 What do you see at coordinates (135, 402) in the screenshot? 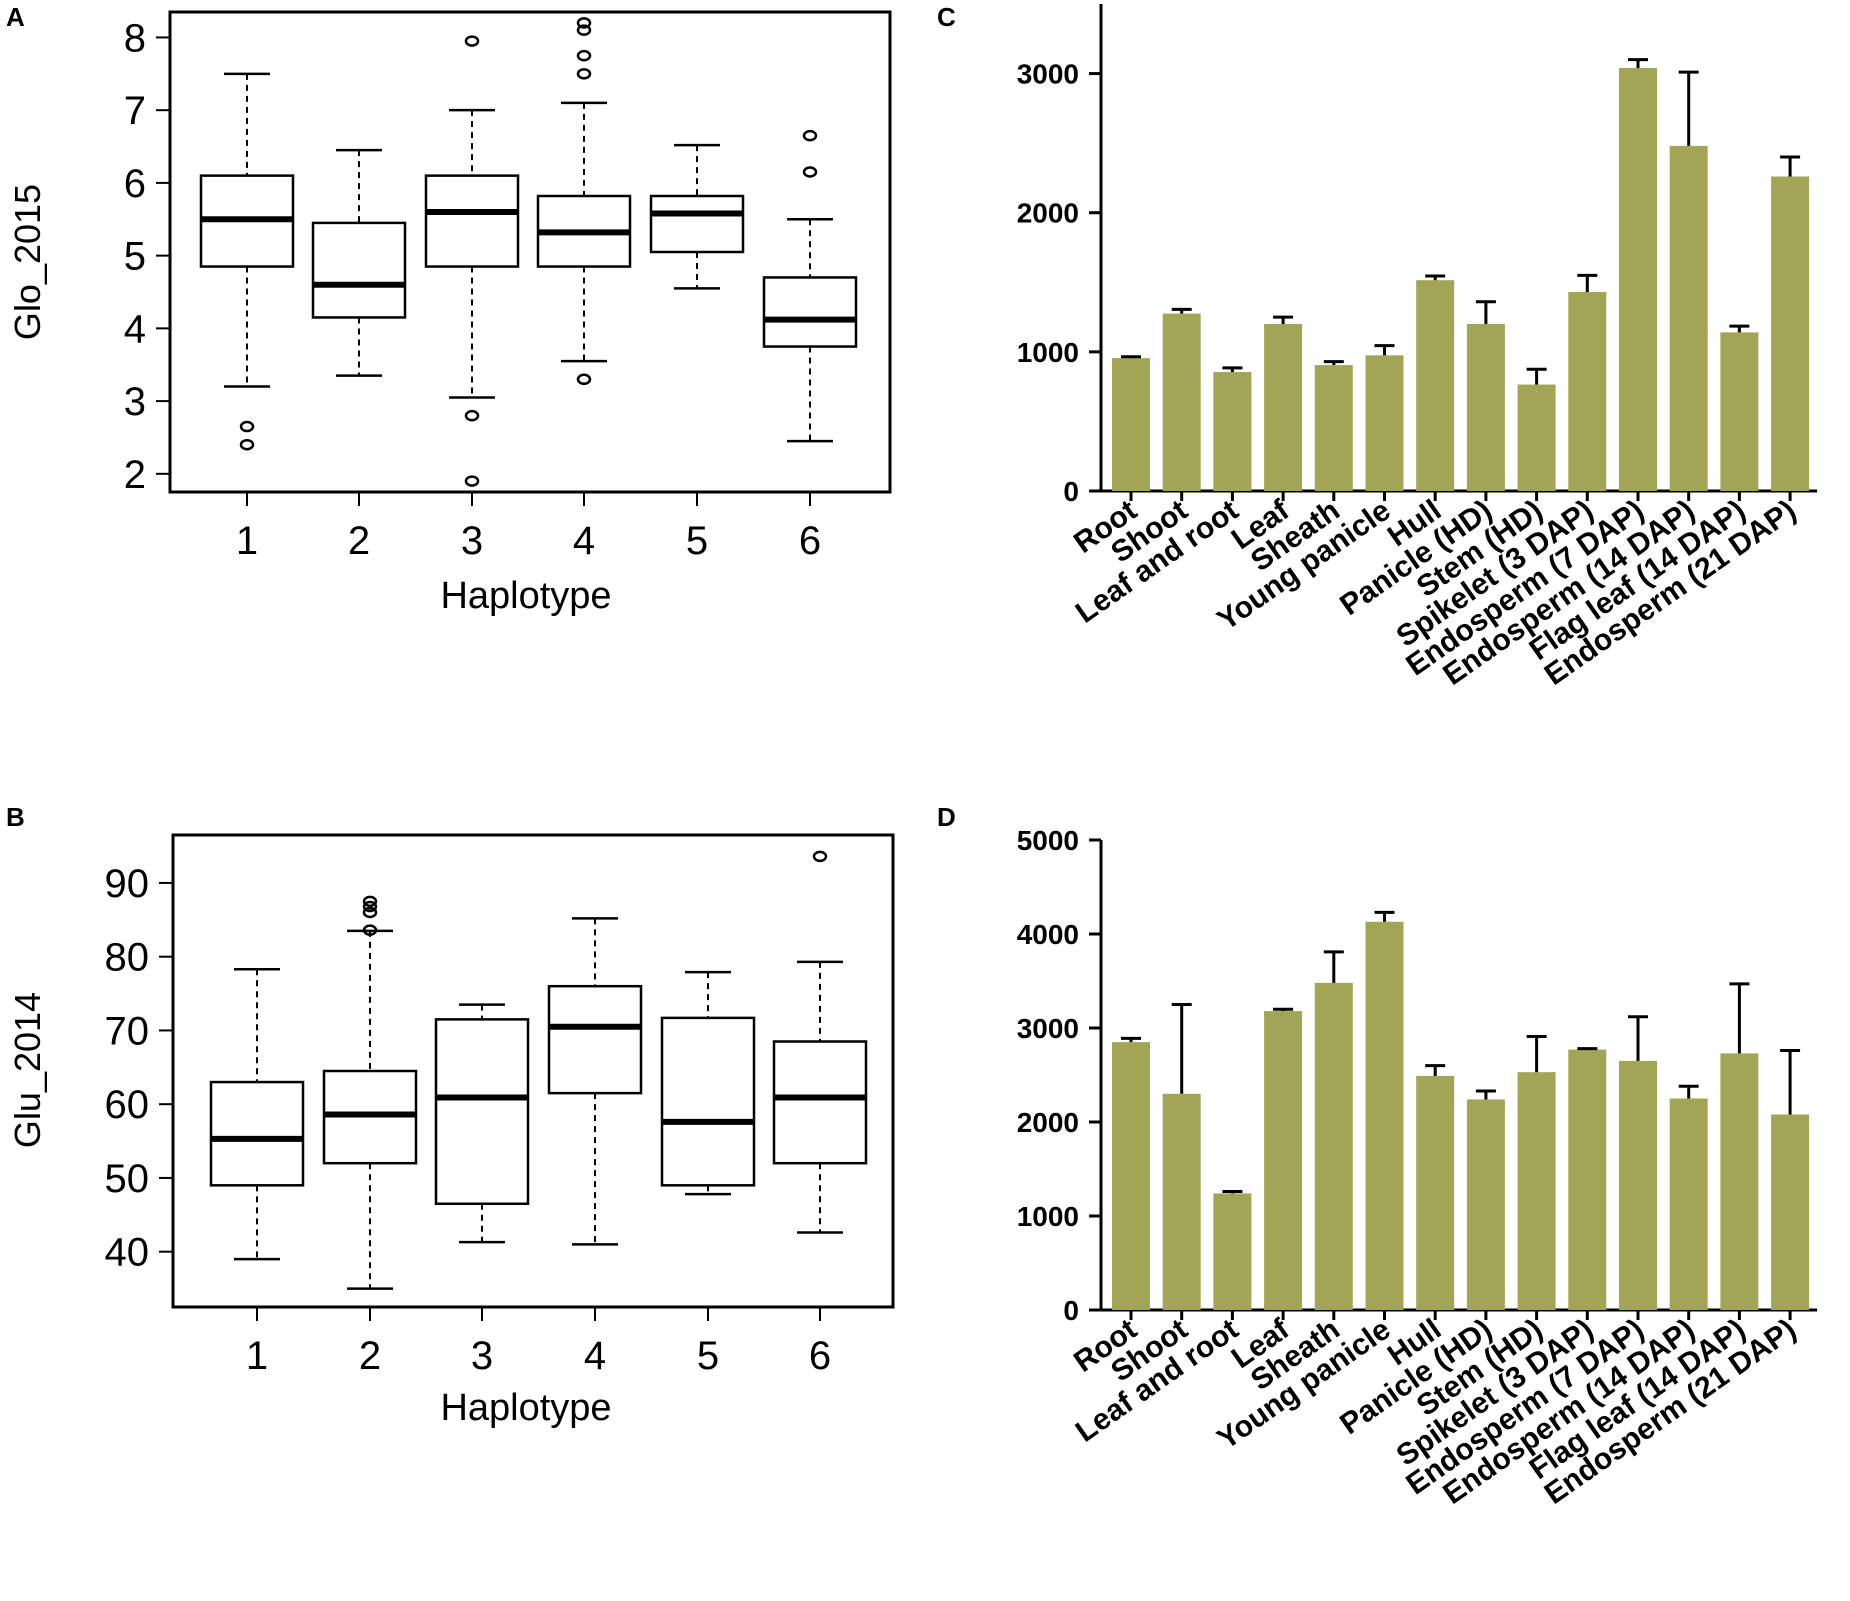
I see `y-tick-label: 3` at bounding box center [135, 402].